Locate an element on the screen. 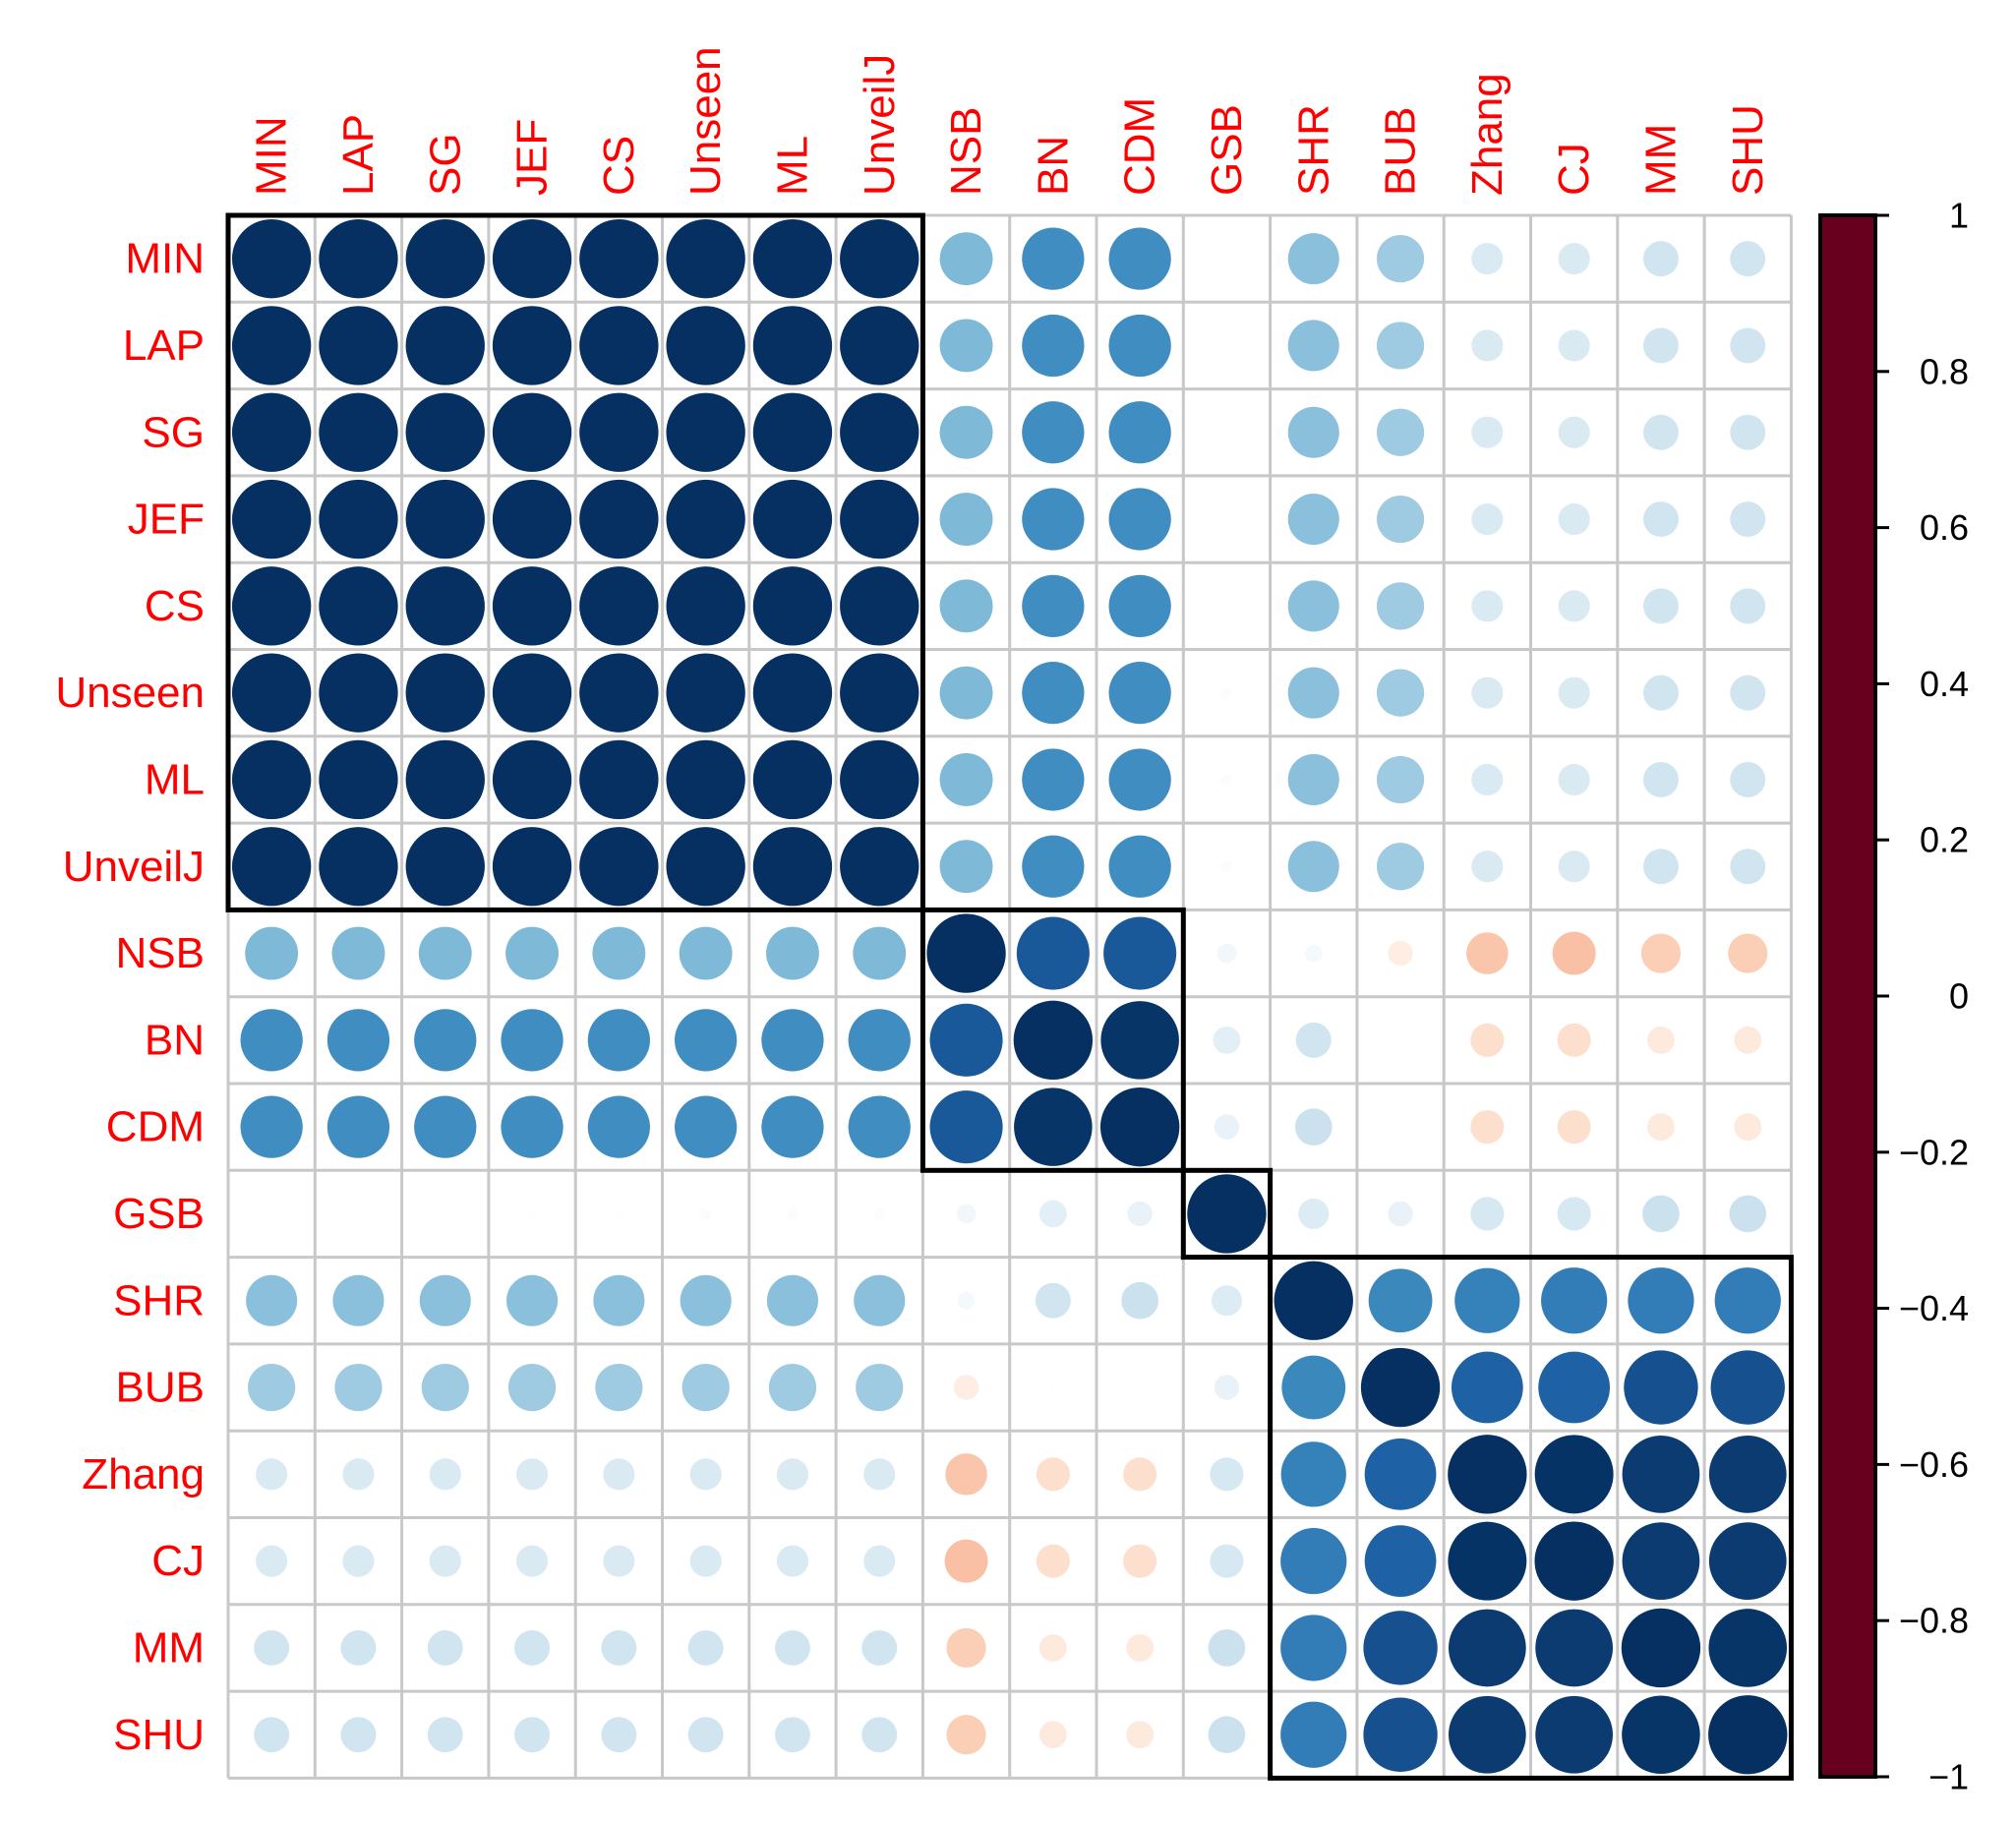  corr-circle-Zhang-ML is located at coordinates (792, 1474).